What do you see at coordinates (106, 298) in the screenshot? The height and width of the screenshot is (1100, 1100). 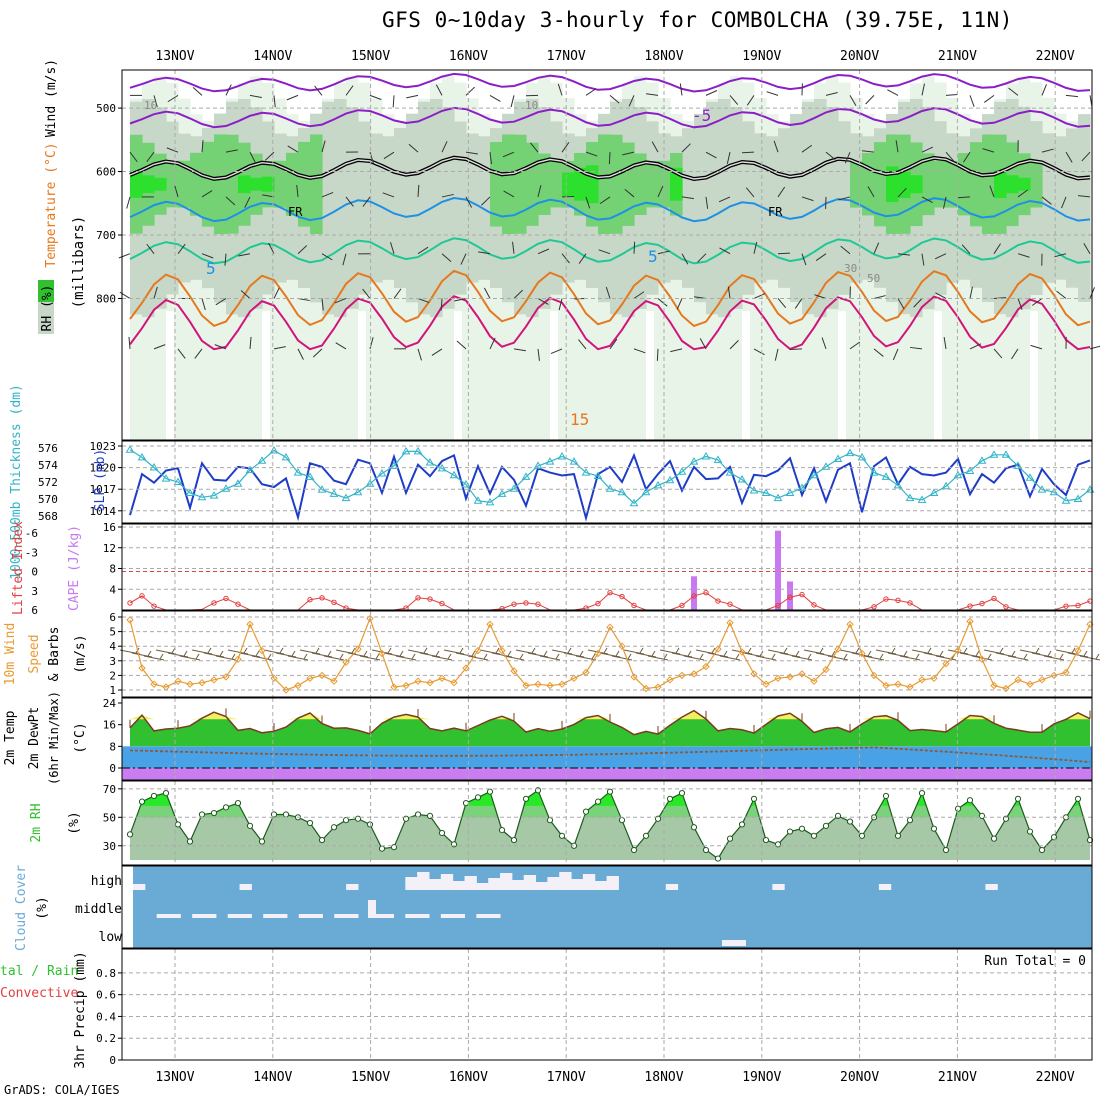 I see `pressure-tick-800: 800` at bounding box center [106, 298].